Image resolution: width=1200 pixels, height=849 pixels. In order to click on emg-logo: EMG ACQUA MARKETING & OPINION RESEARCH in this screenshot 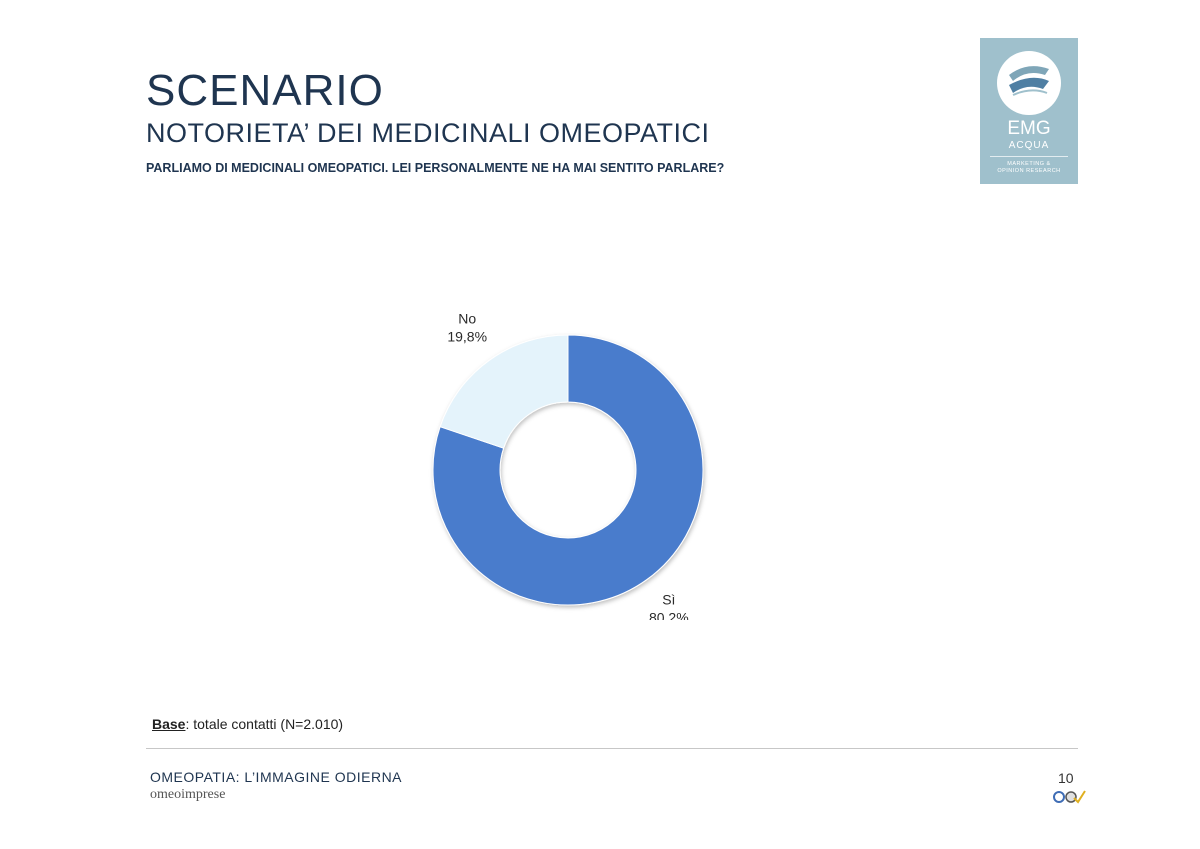, I will do `click(1029, 111)`.